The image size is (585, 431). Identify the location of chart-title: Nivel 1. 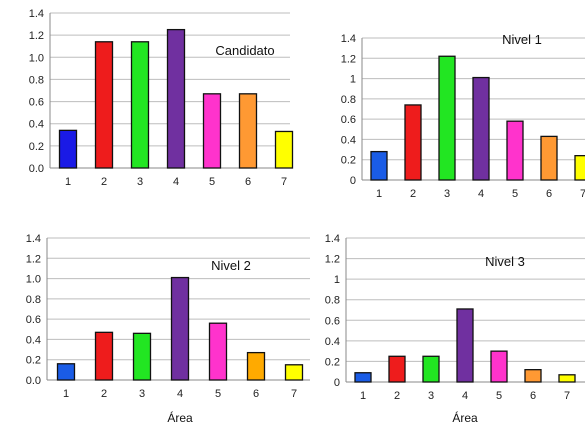
(522, 39).